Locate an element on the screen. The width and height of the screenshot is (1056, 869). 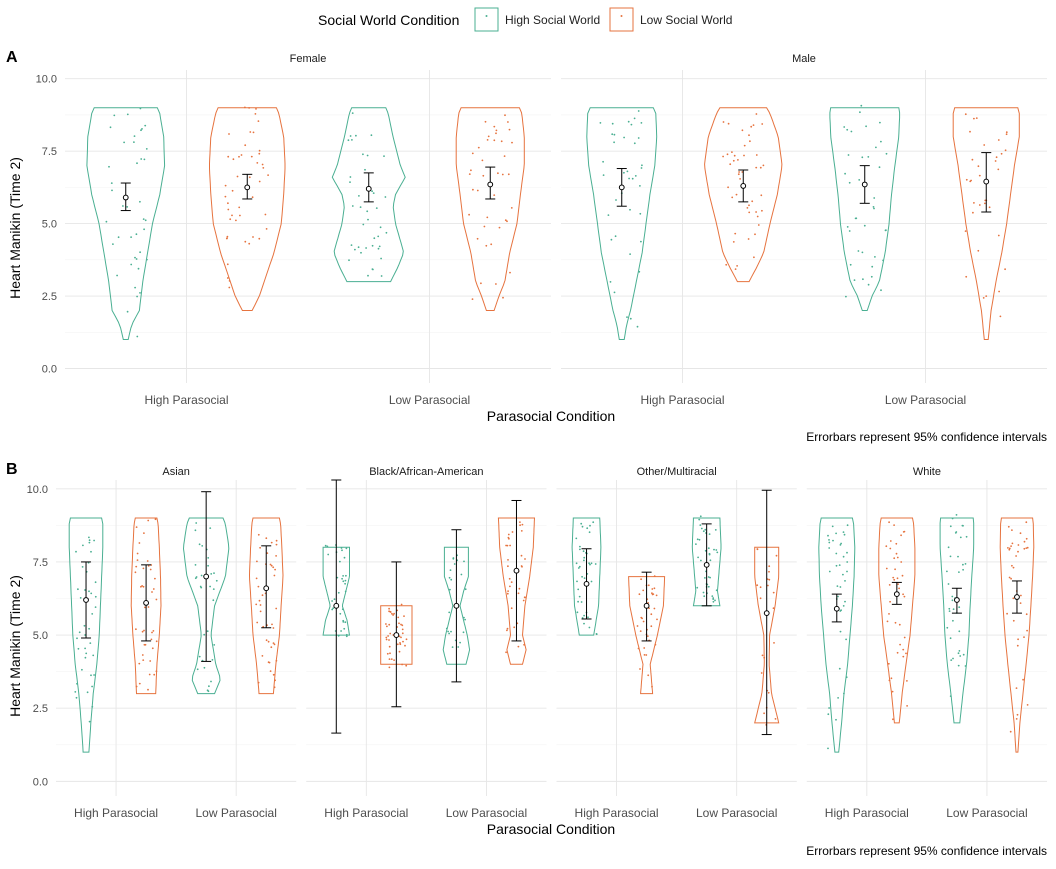
y-tick-label: 5.0 is located at coordinates (40, 636).